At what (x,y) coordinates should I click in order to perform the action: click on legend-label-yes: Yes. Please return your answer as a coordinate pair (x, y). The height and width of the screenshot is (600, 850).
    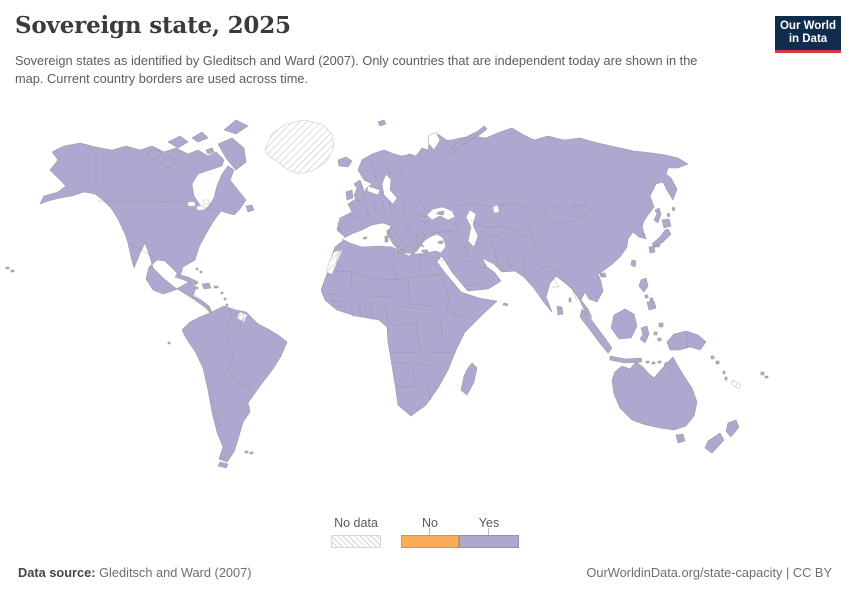
    Looking at the image, I should click on (489, 523).